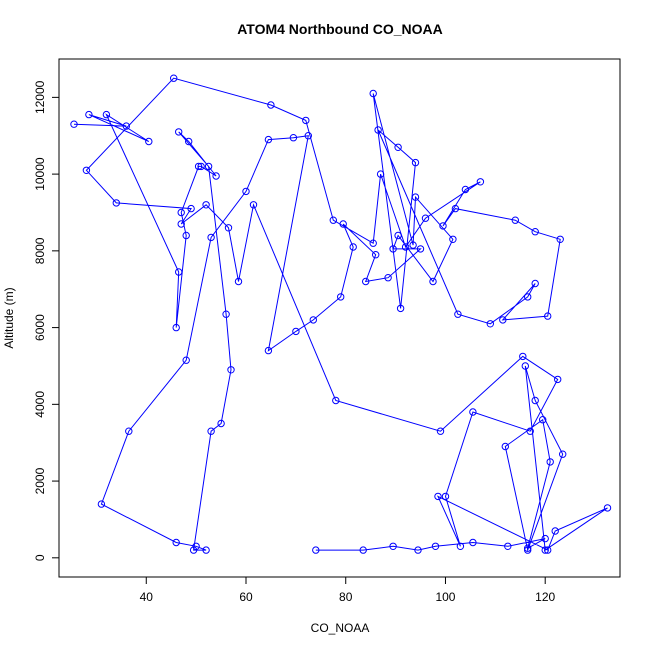 The width and height of the screenshot is (650, 650). I want to click on x-tick-label: 60, so click(246, 597).